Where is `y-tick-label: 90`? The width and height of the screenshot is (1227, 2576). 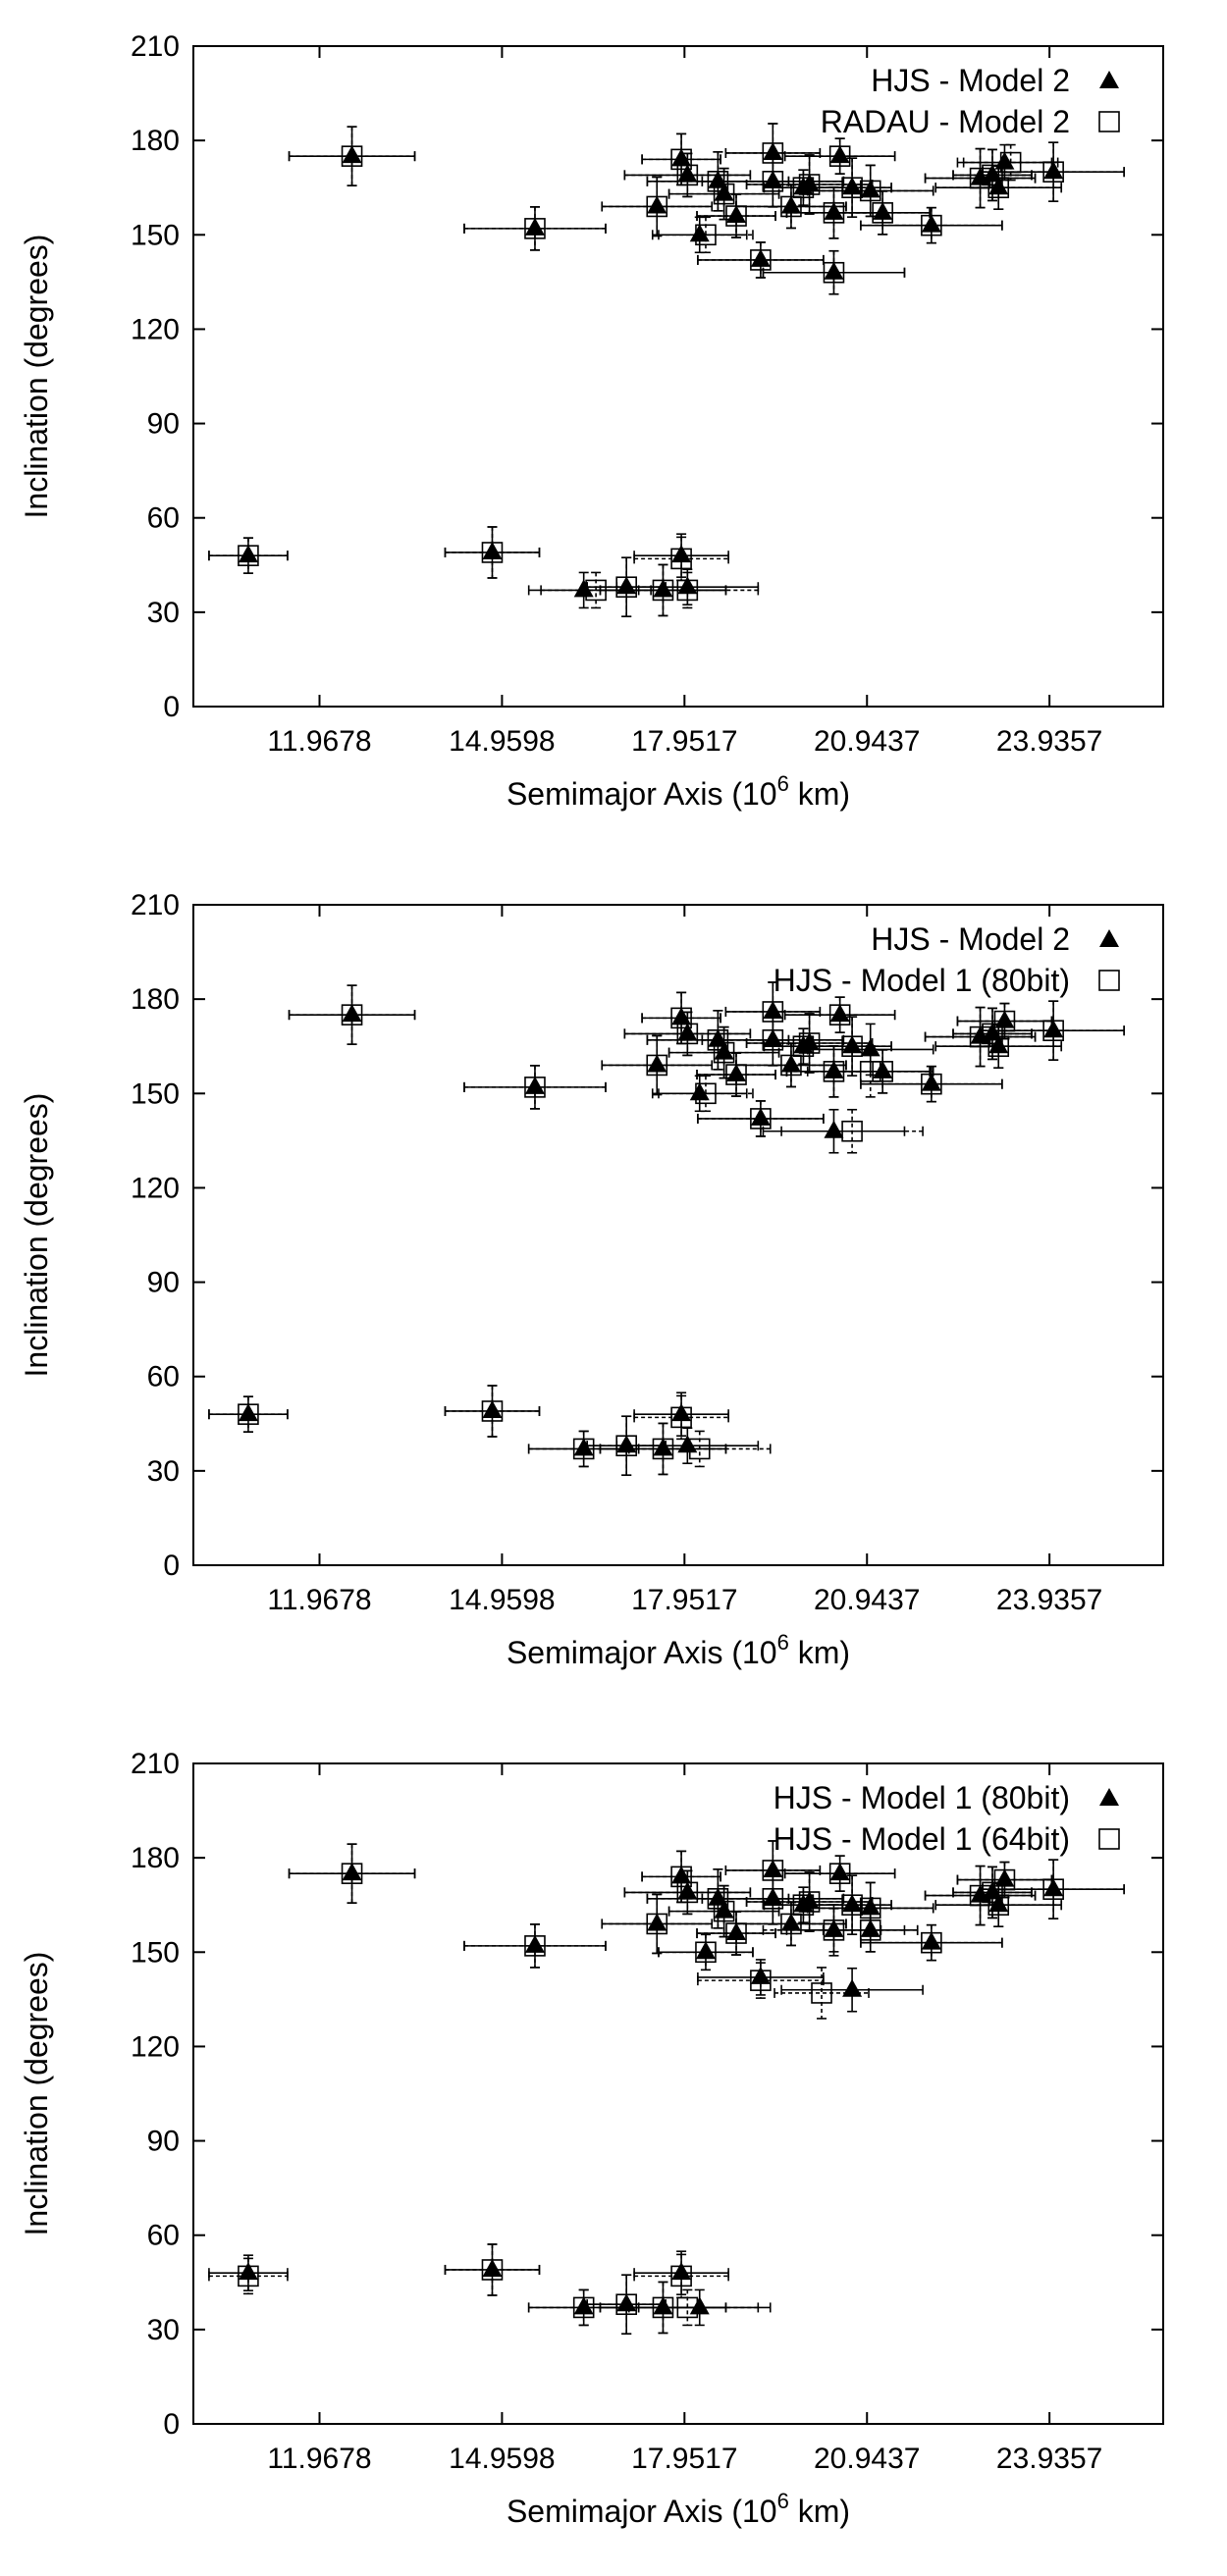 y-tick-label: 90 is located at coordinates (163, 1283).